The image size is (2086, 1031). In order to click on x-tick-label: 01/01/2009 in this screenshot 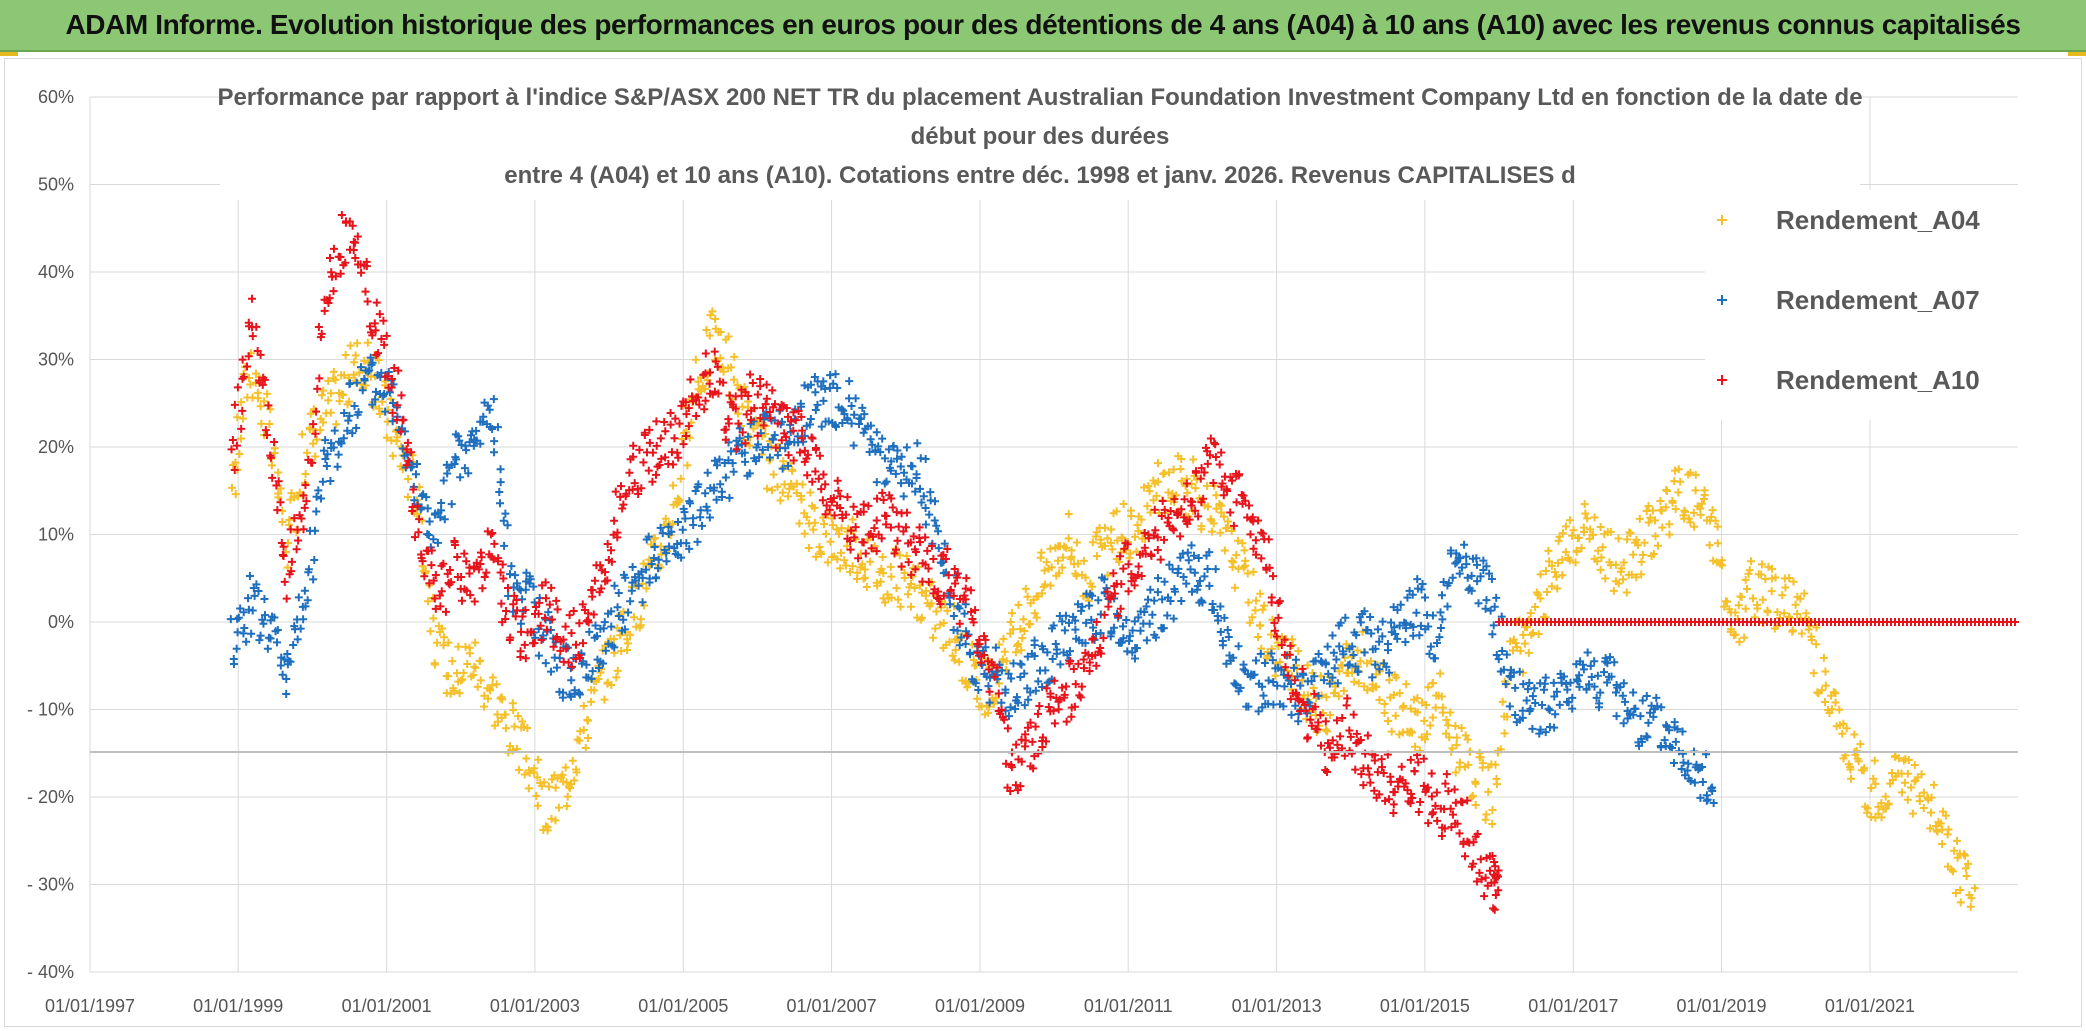, I will do `click(980, 1006)`.